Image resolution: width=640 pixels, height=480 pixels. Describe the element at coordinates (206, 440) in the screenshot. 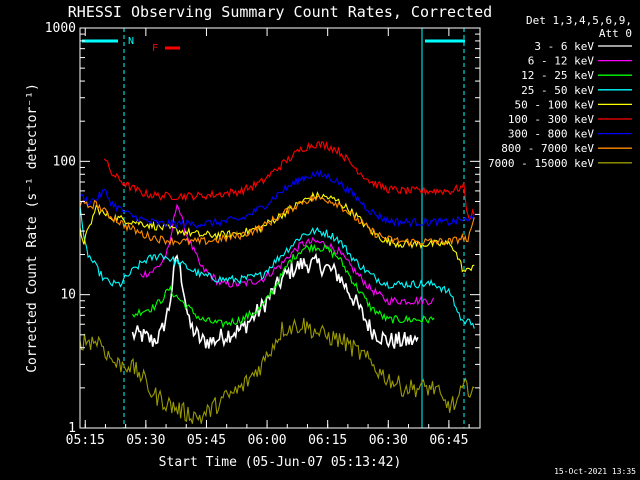

I see `x-tick-label: 05:45` at that location.